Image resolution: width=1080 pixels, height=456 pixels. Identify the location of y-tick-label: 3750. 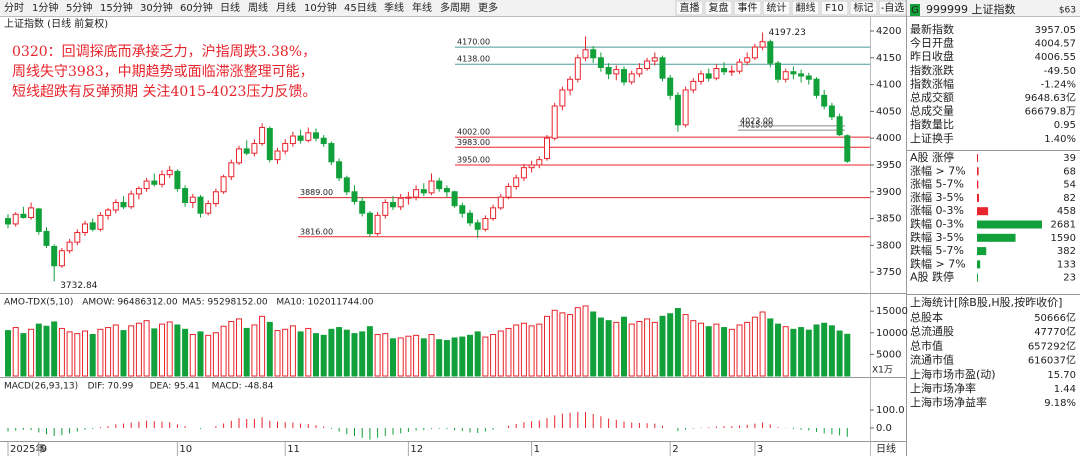
(888, 272).